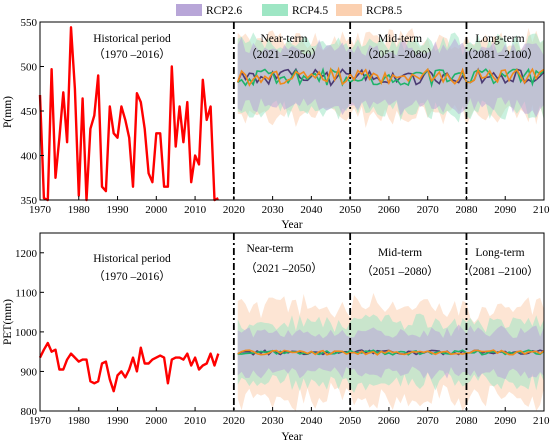 Image resolution: width=550 pixels, height=445 pixels. What do you see at coordinates (275, 10) in the screenshot?
I see `legend-swatch-rcp45` at bounding box center [275, 10].